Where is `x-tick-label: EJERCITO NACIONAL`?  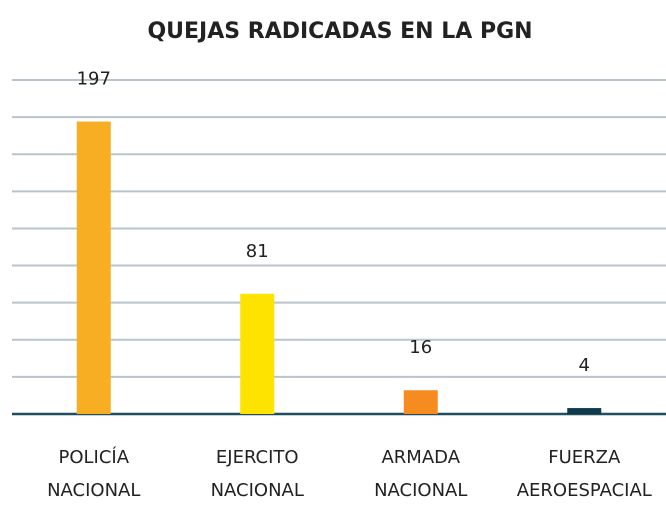 x-tick-label: EJERCITO NACIONAL is located at coordinates (257, 474).